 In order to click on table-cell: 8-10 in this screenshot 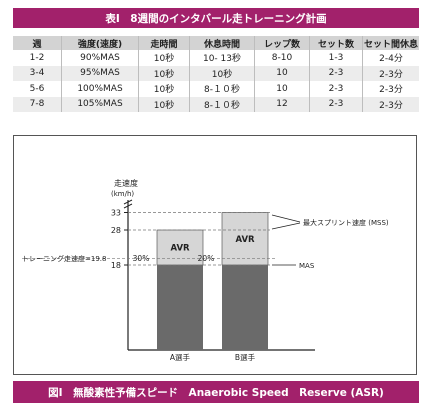, I will do `click(282, 58)`.